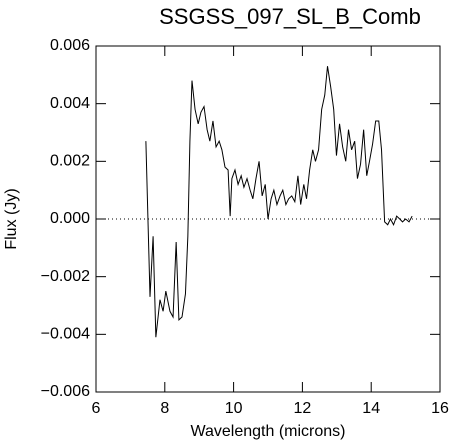  Describe the element at coordinates (267, 431) in the screenshot. I see `x-axis-label: Wavelength (microns)` at that location.